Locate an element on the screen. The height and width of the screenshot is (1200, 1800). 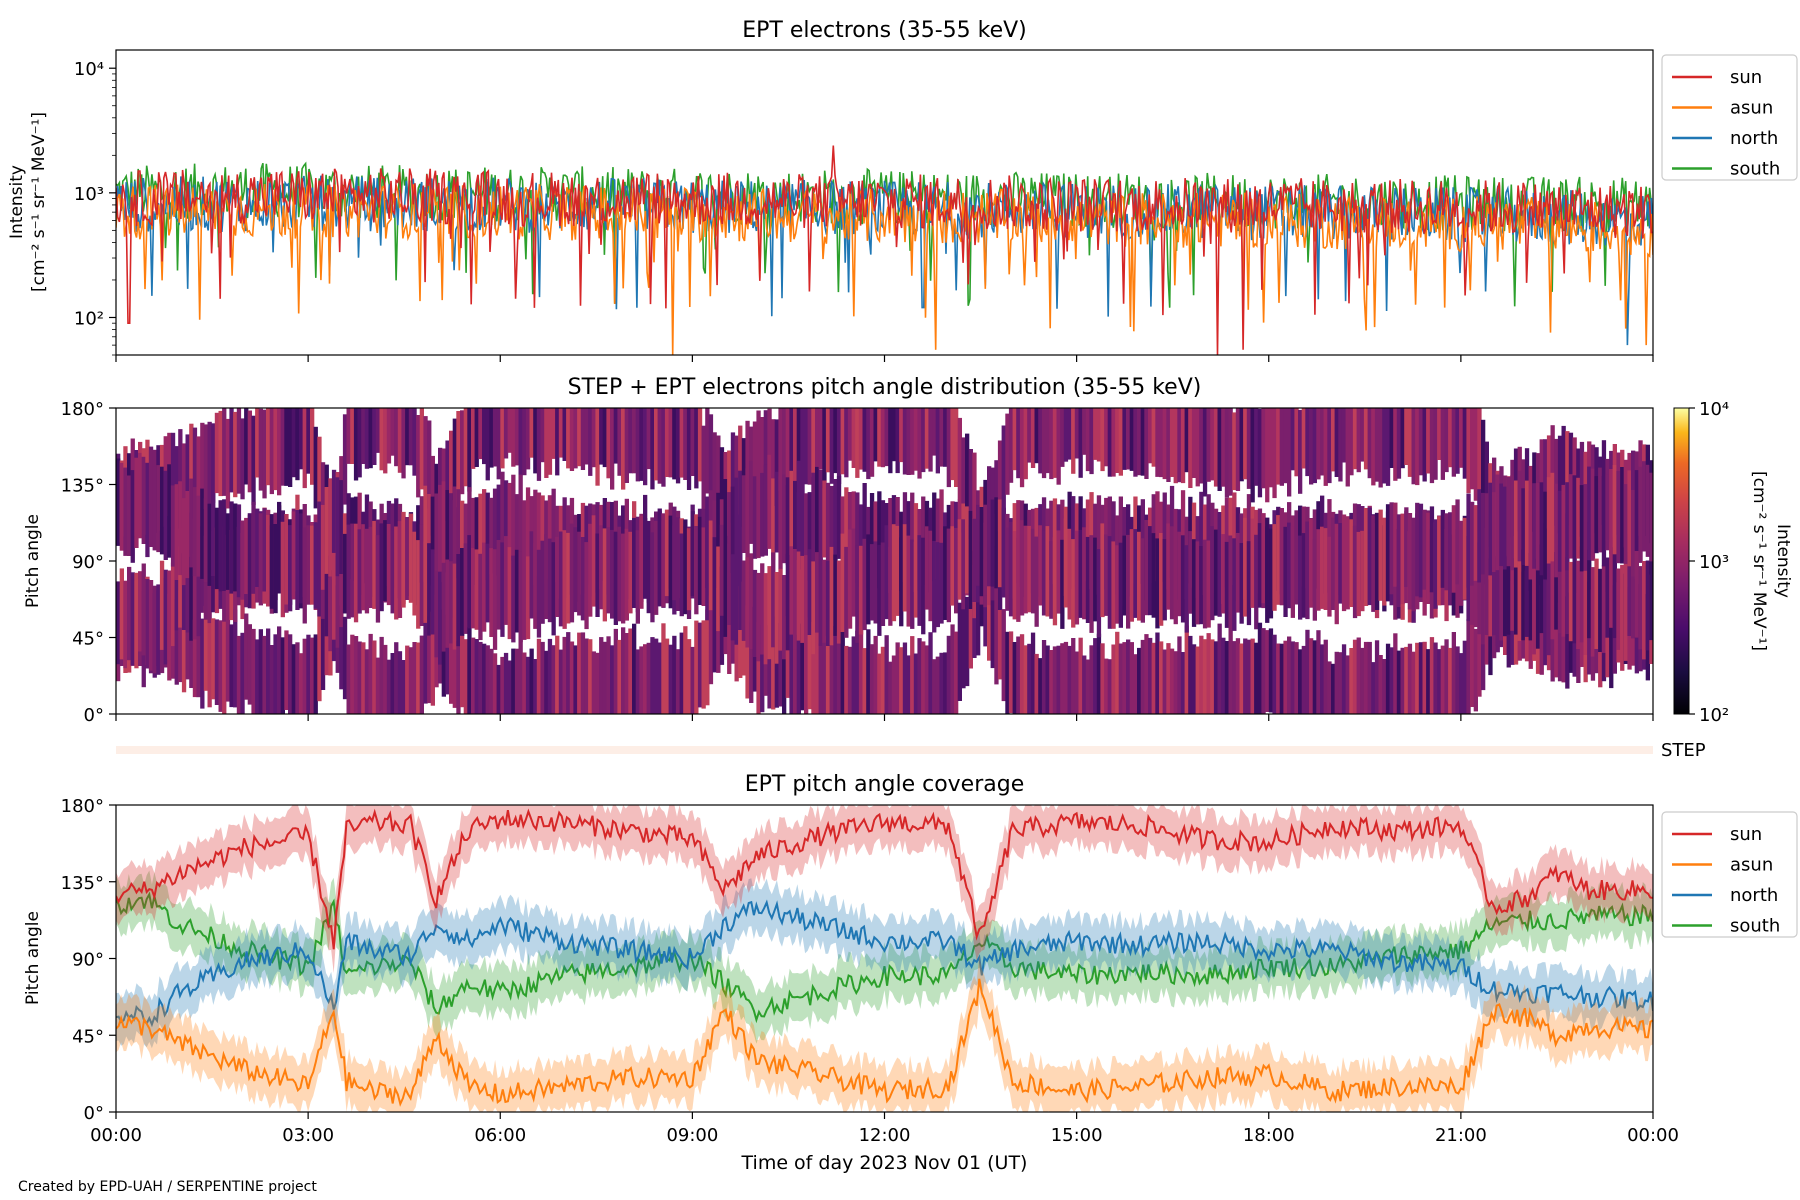
y-tick-label: 45° is located at coordinates (88, 639).